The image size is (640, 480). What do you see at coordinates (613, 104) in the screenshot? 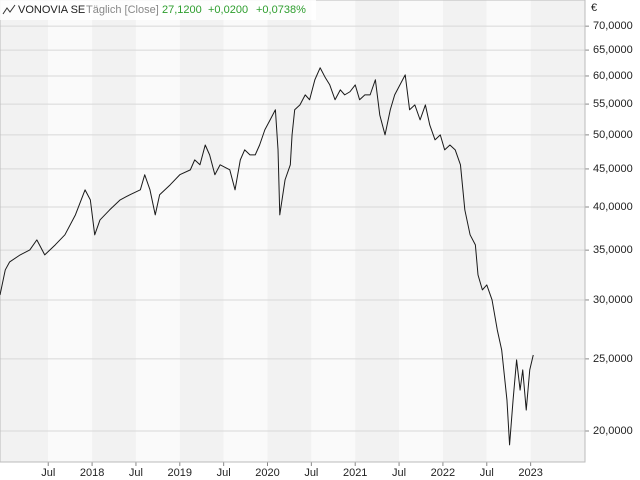
I see `y-tick-label: 55,0000` at bounding box center [613, 104].